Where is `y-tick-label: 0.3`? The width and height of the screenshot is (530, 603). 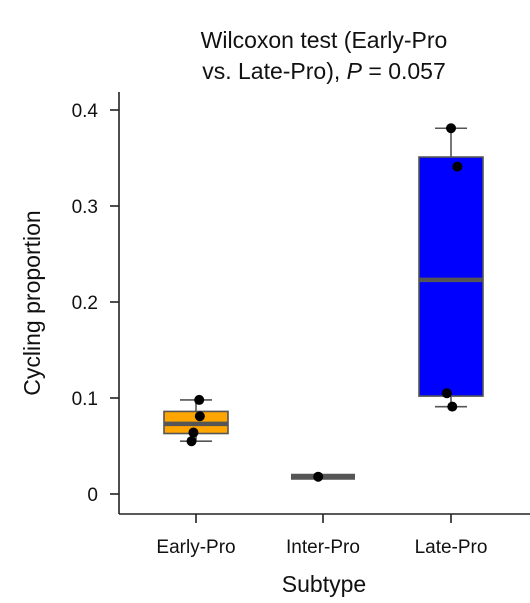 y-tick-label: 0.3 is located at coordinates (85, 207).